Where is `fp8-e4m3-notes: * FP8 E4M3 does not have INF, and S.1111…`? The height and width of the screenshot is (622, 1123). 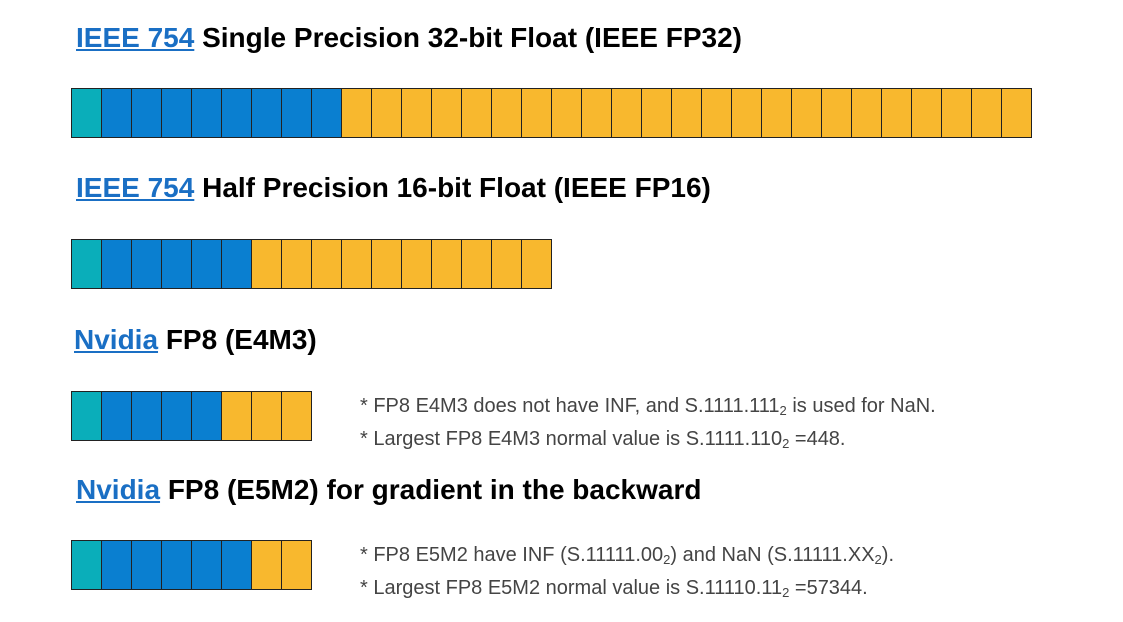 fp8-e4m3-notes: * FP8 E4M3 does not have INF, and S.1111… is located at coordinates (648, 425).